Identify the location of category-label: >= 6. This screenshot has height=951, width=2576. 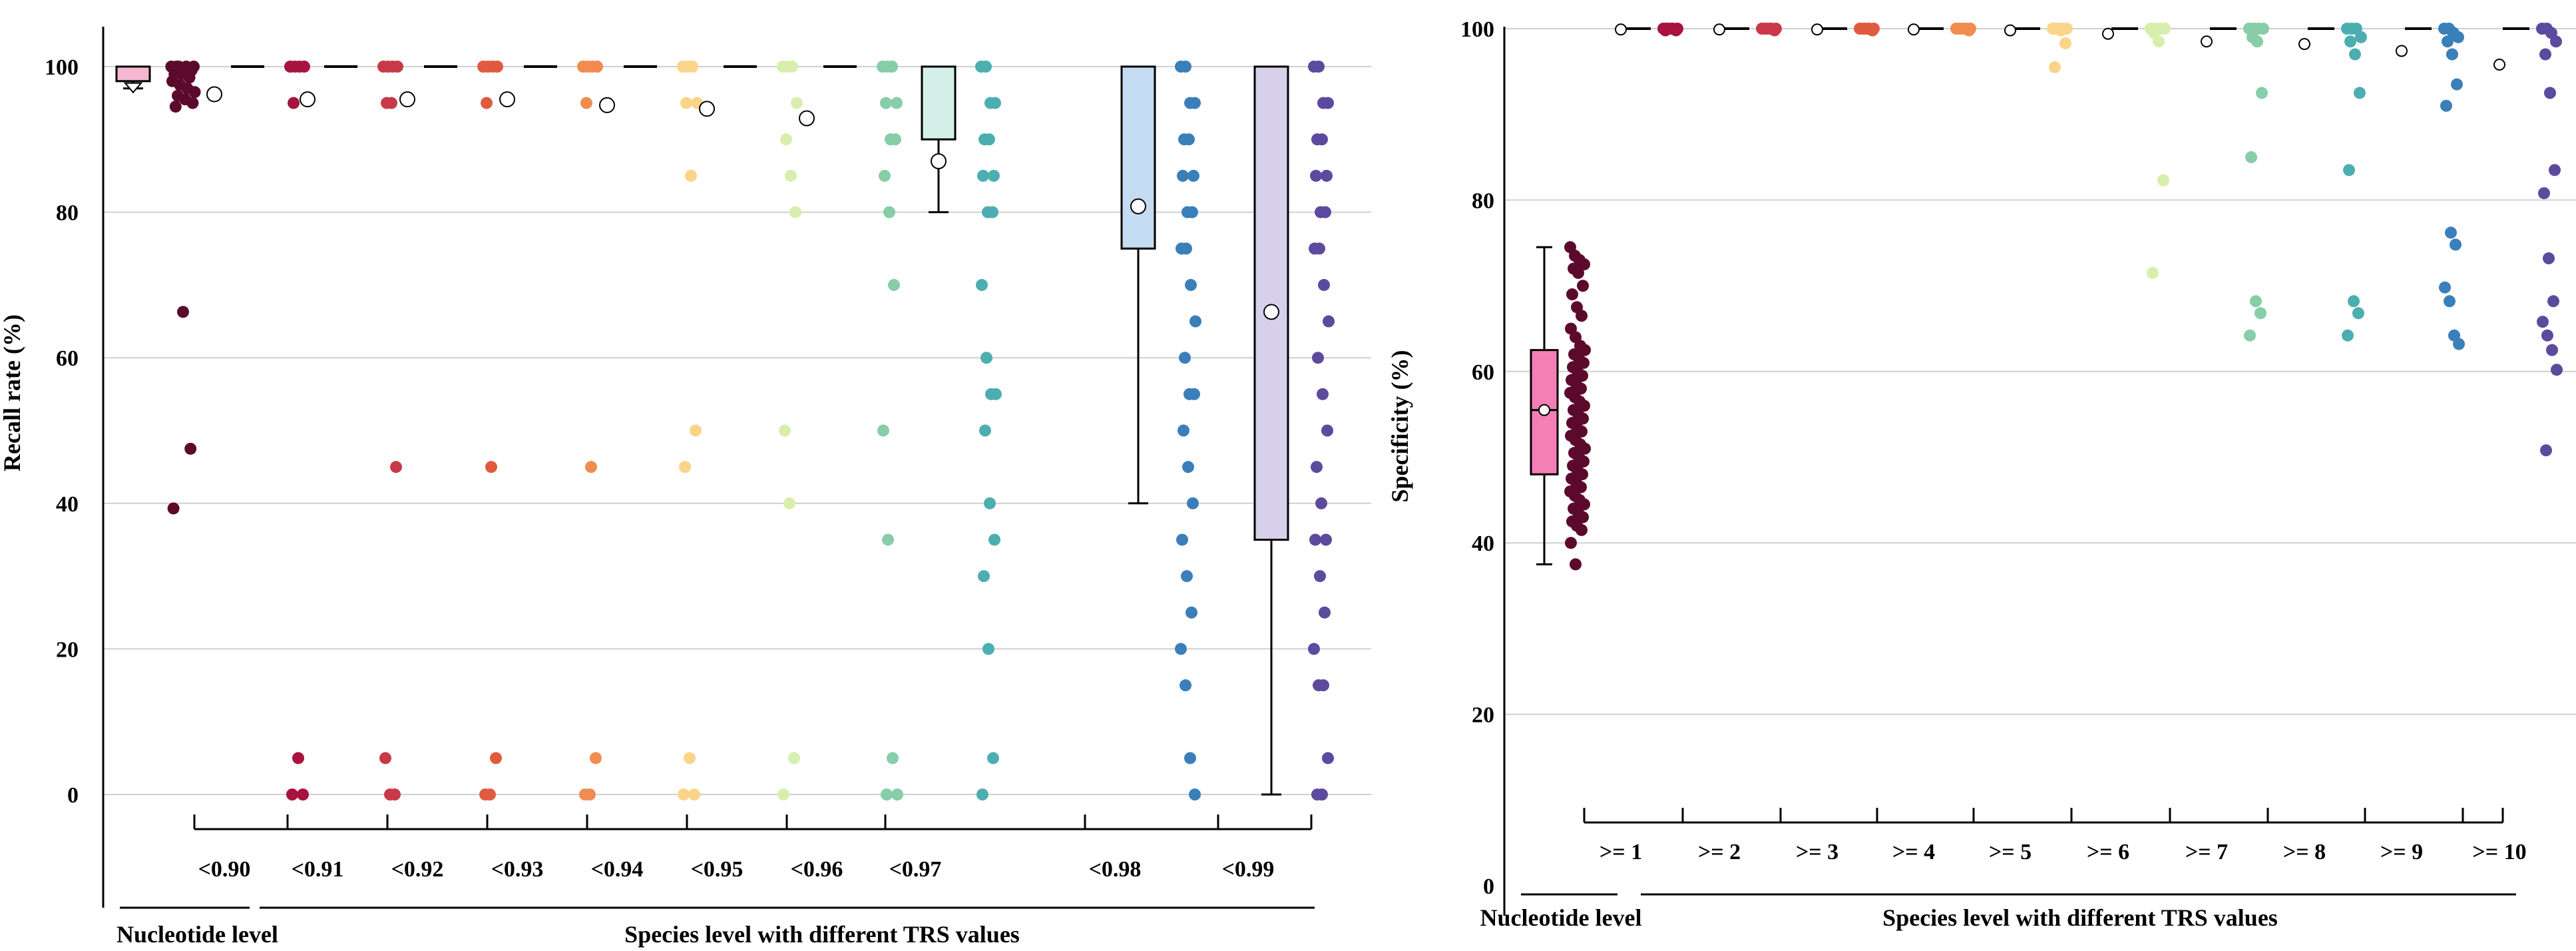
(2108, 852).